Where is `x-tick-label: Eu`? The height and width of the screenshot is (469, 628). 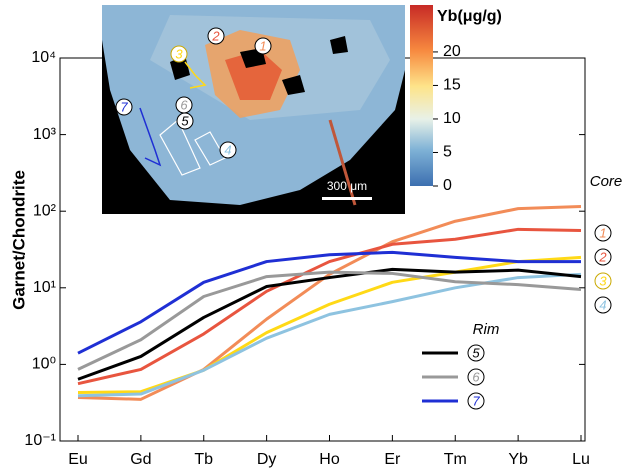
x-tick-label: Eu is located at coordinates (78, 459).